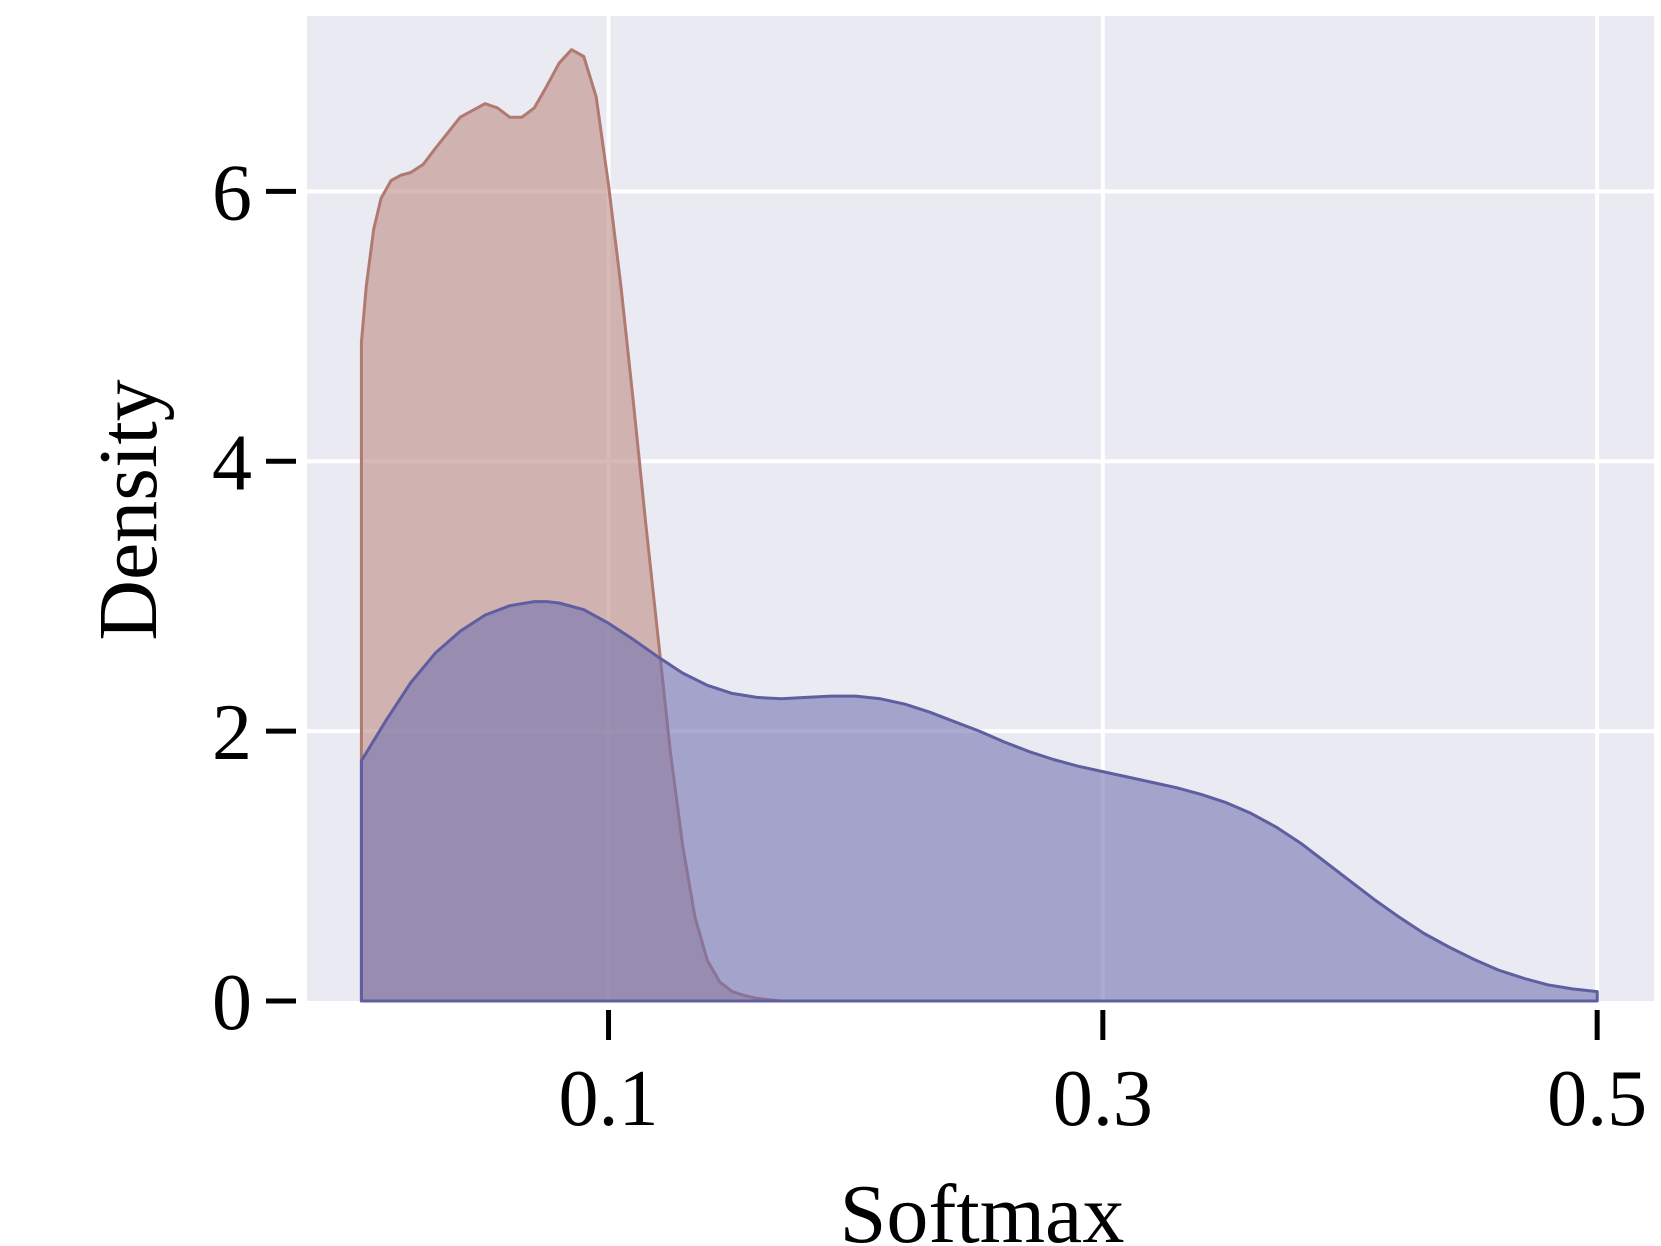  Describe the element at coordinates (128, 509) in the screenshot. I see `y-axis-label: Density` at that location.